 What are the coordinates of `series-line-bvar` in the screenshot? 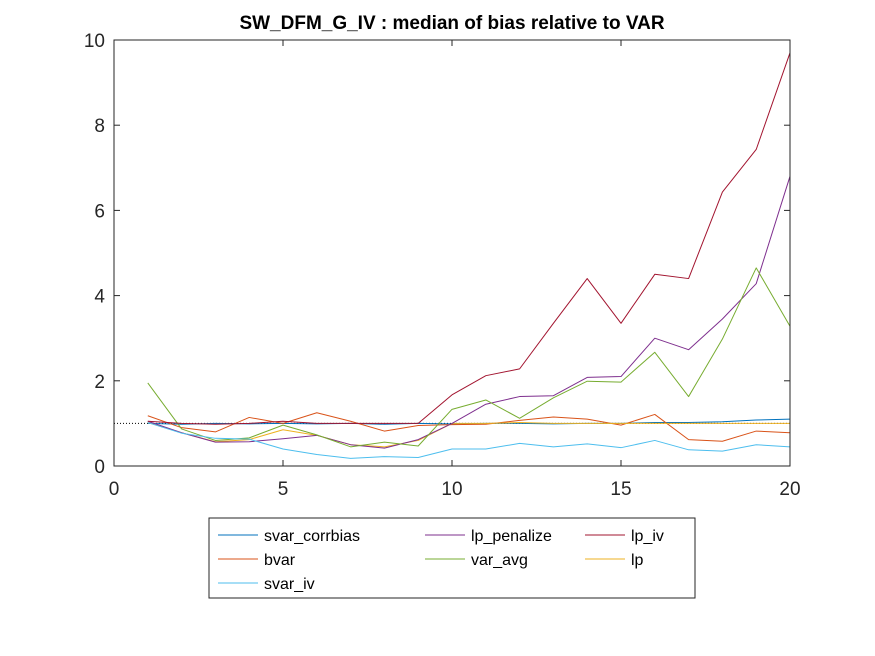 It's located at (469, 427).